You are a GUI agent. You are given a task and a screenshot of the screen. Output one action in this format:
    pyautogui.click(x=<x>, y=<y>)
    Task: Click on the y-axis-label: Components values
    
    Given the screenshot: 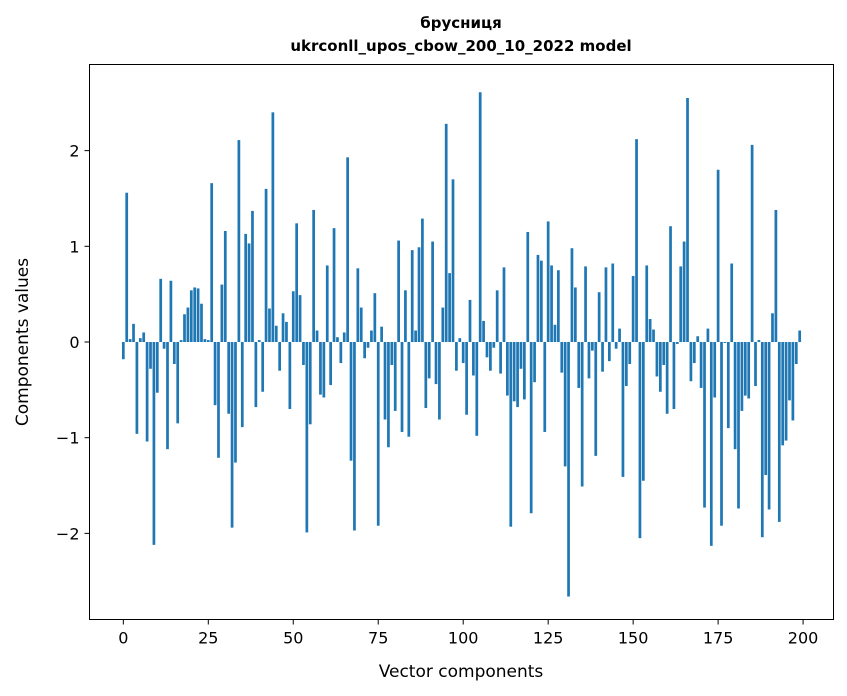 What is the action you would take?
    pyautogui.click(x=23, y=342)
    